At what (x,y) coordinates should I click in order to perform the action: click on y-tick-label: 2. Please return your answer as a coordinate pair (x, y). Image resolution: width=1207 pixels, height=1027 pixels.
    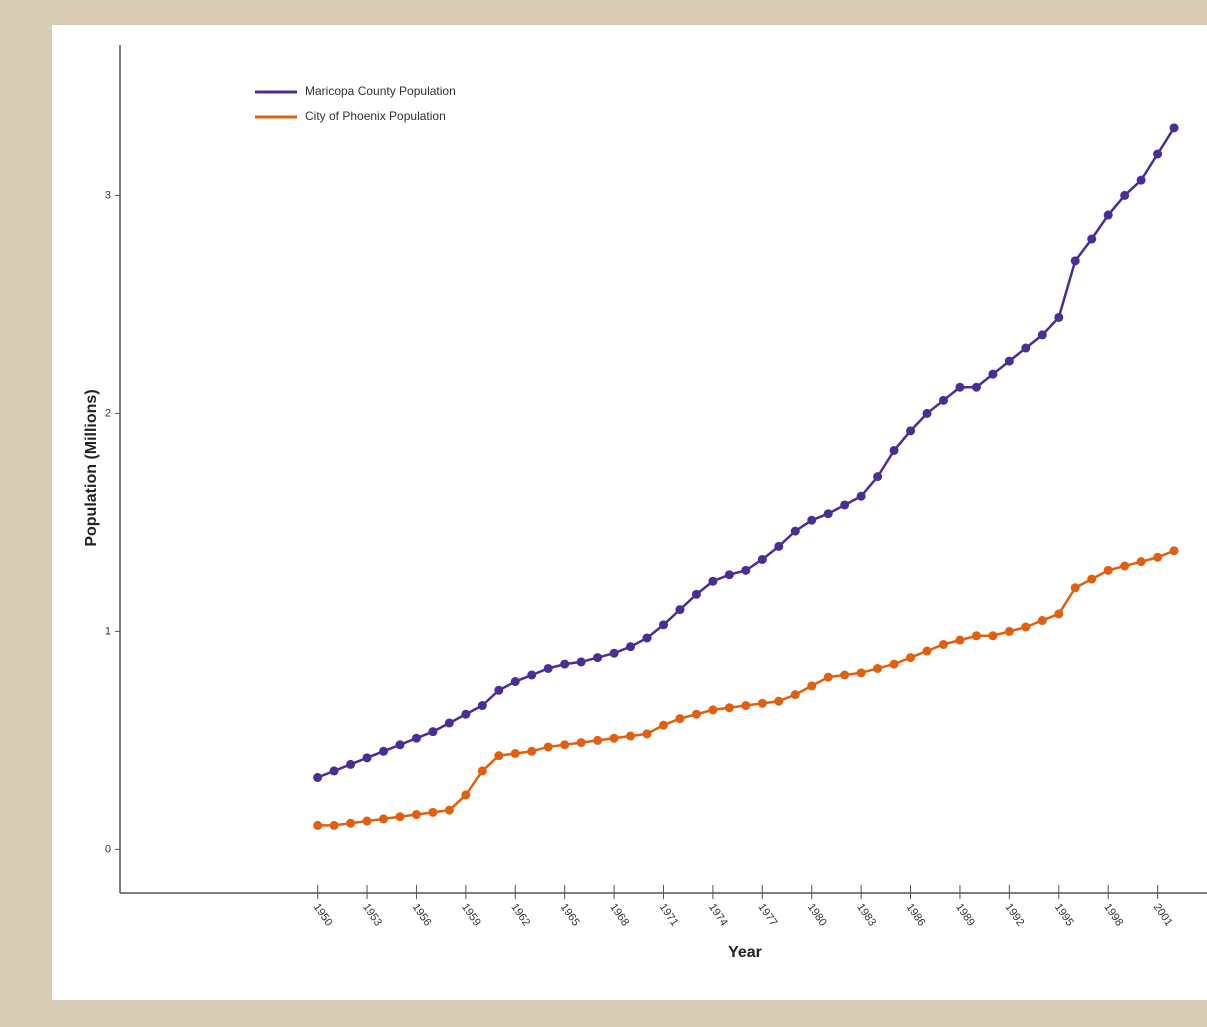
    Looking at the image, I should click on (108, 413).